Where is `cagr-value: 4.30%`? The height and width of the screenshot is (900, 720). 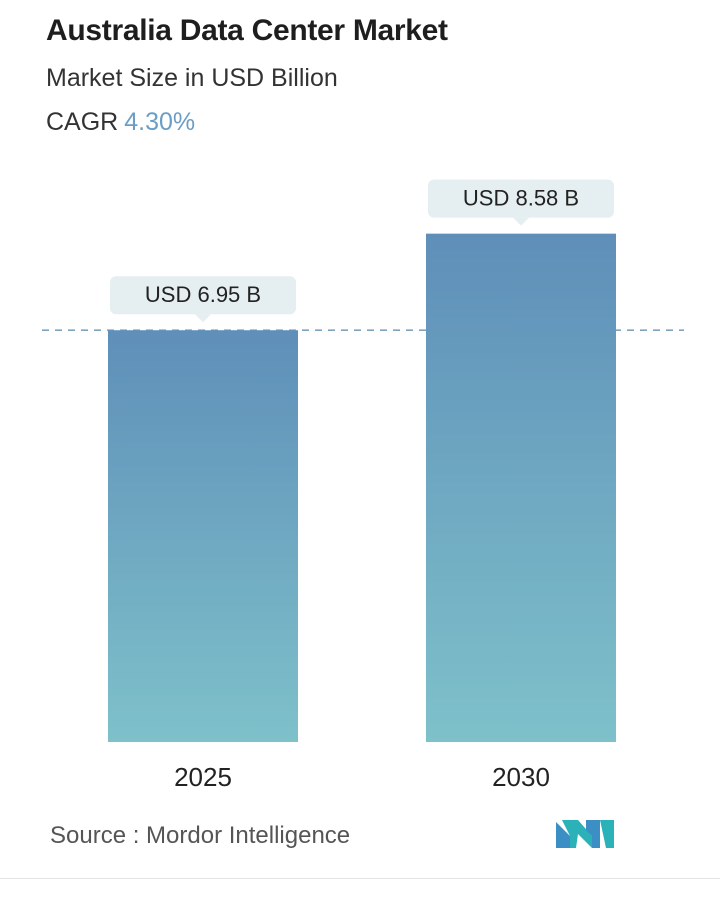
cagr-value: 4.30% is located at coordinates (160, 122).